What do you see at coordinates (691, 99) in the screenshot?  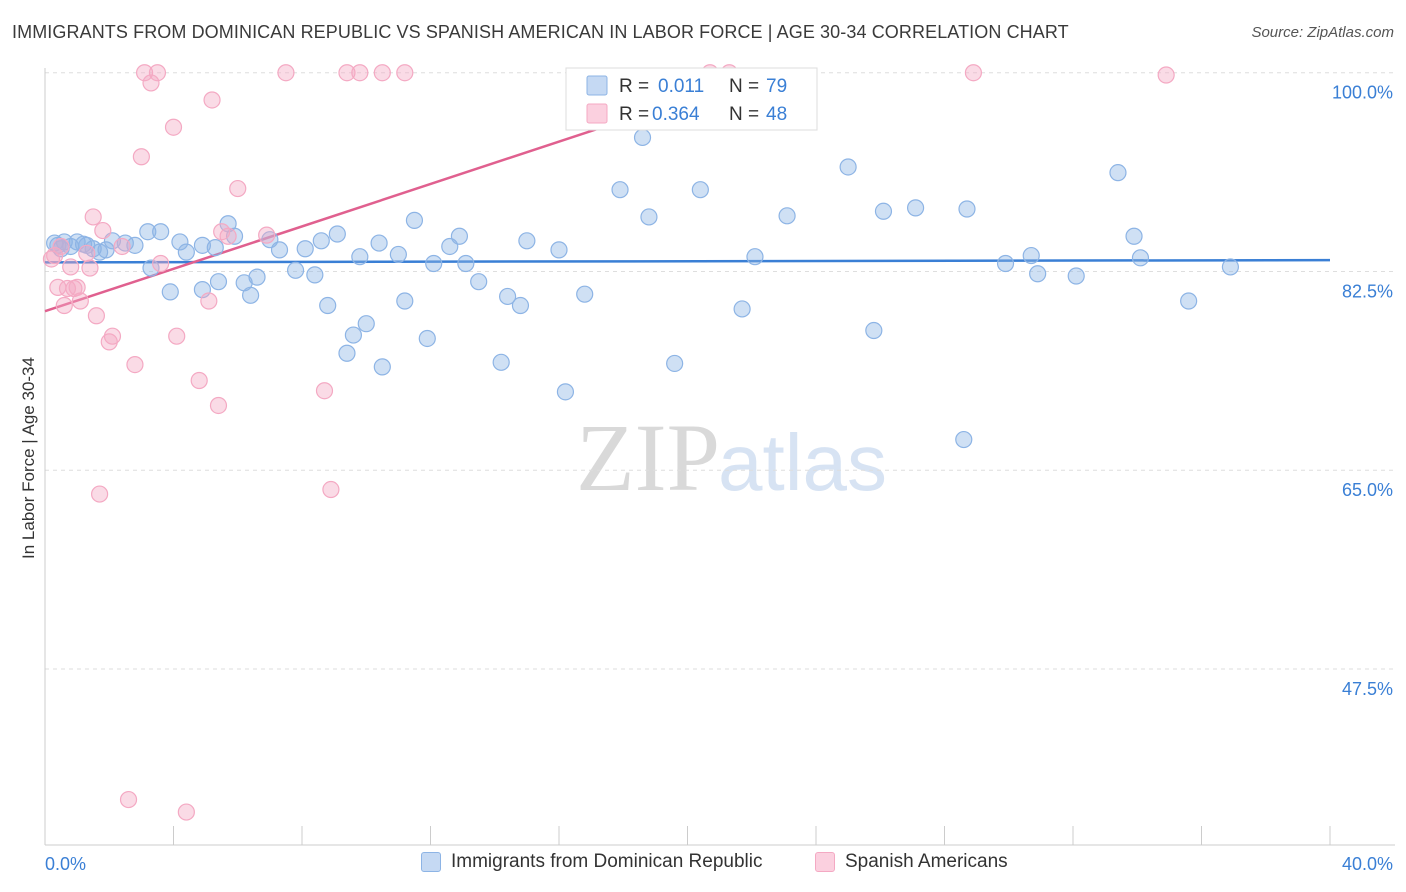 I see `legend-box: R = 0.011 N = 79 R = 0.364 N = 48` at bounding box center [691, 99].